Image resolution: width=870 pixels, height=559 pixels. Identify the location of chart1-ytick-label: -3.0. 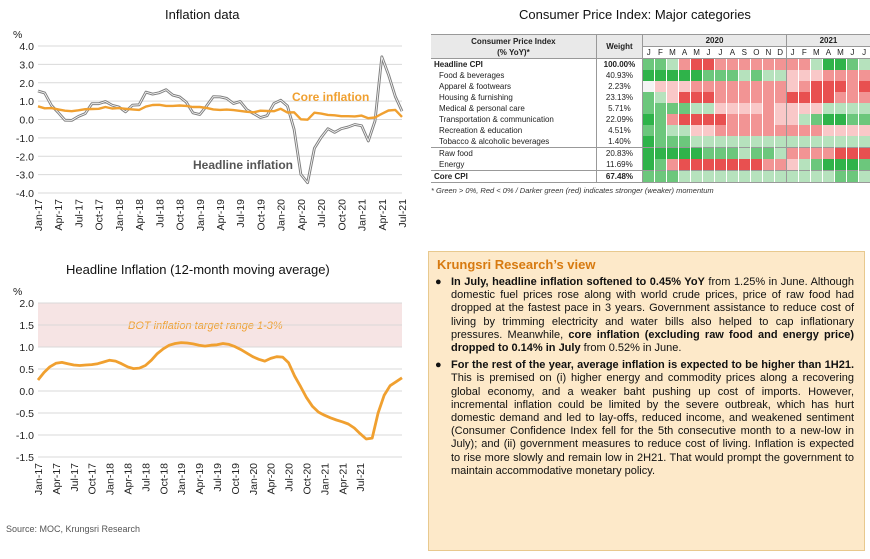
(25, 176).